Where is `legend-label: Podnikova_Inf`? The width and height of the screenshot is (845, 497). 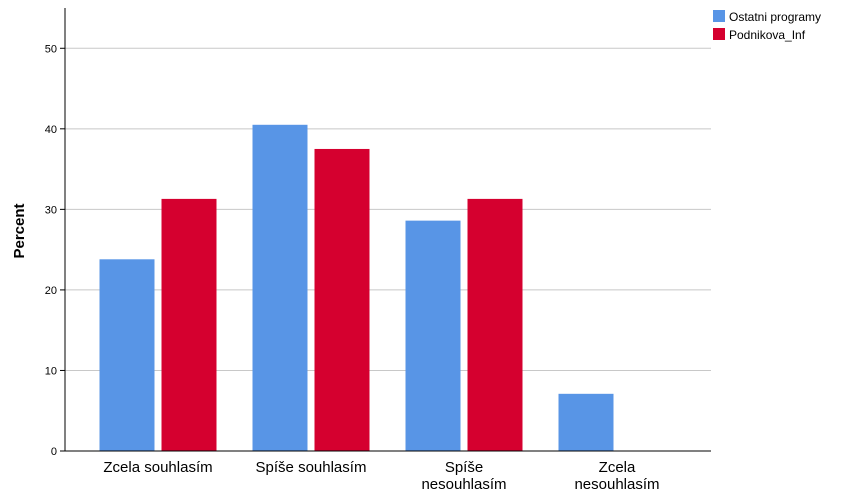
legend-label: Podnikova_Inf is located at coordinates (767, 35).